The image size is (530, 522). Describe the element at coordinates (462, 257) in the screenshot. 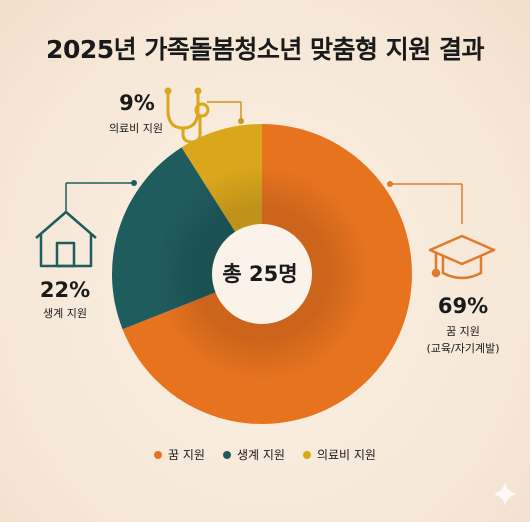

I see `graduation-cap-icon` at that location.